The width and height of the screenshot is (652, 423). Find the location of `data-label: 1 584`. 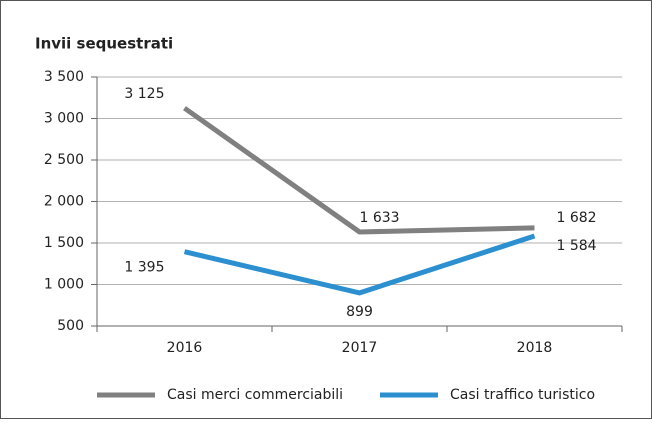

data-label: 1 584 is located at coordinates (577, 246).